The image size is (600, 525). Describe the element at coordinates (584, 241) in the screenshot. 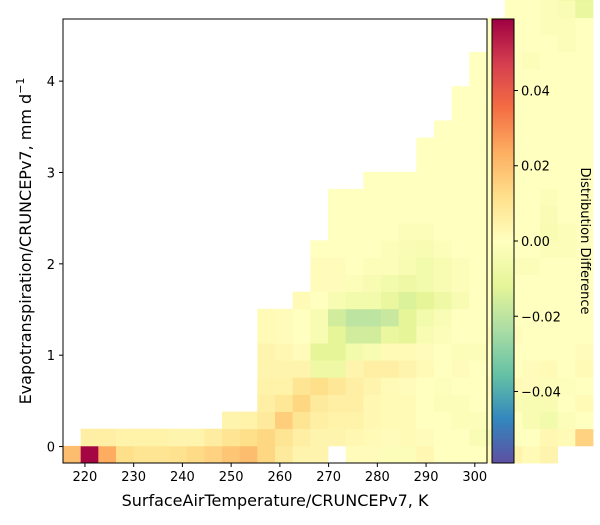

I see `colorbar-label: Distribution Difference` at that location.